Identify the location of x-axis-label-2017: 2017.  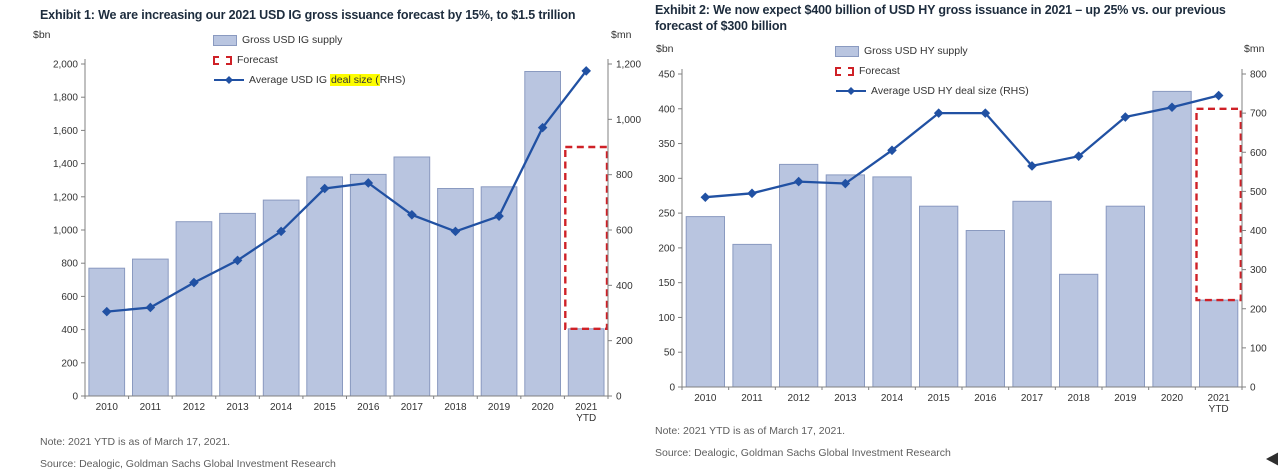
(1032, 398).